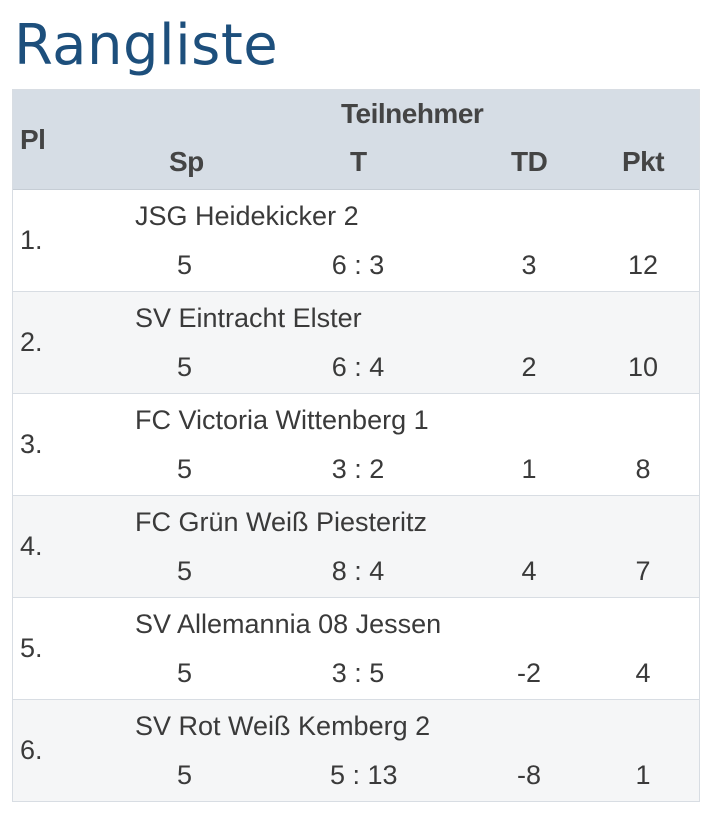 The image size is (720, 816). I want to click on table-row: 3. FC Victoria Wittenberg 1 5 3 : 2 1 8, so click(356, 445).